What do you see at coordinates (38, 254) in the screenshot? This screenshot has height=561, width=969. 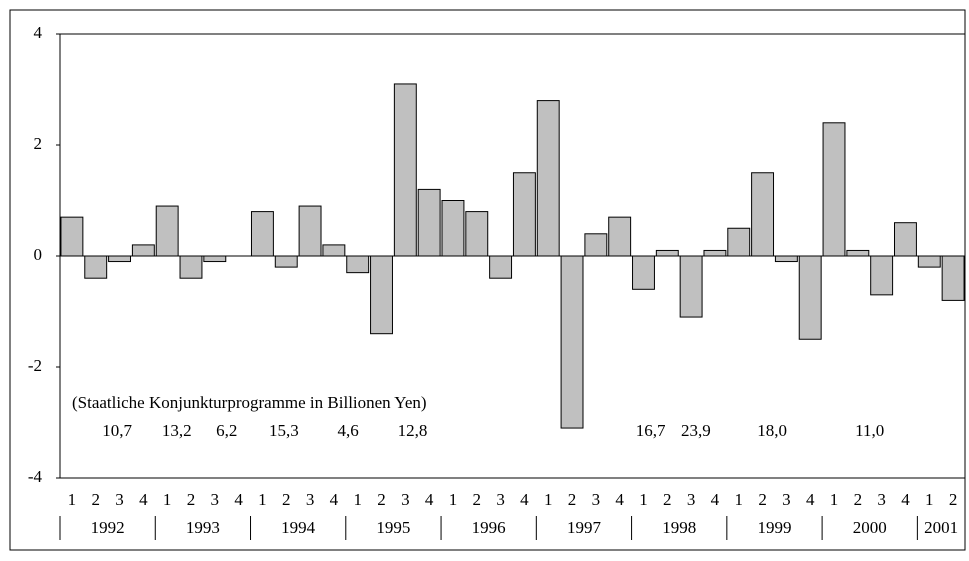 I see `y-tick-label: 0` at bounding box center [38, 254].